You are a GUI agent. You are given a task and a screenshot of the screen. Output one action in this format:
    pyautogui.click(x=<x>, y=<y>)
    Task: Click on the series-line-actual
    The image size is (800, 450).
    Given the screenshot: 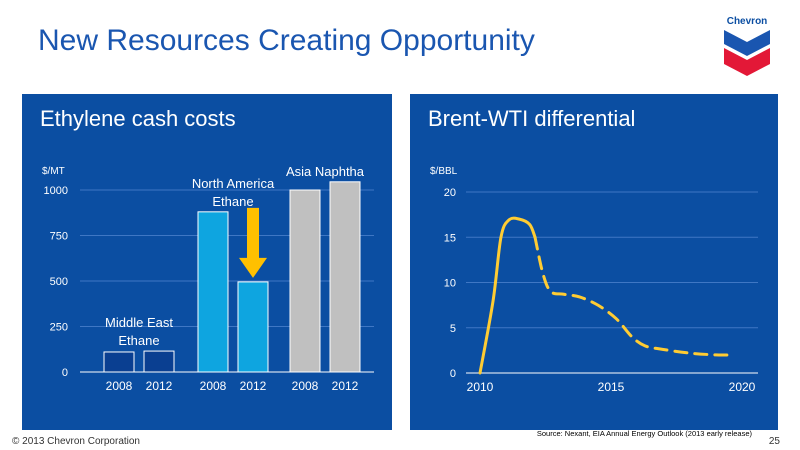 What is the action you would take?
    pyautogui.click(x=507, y=295)
    